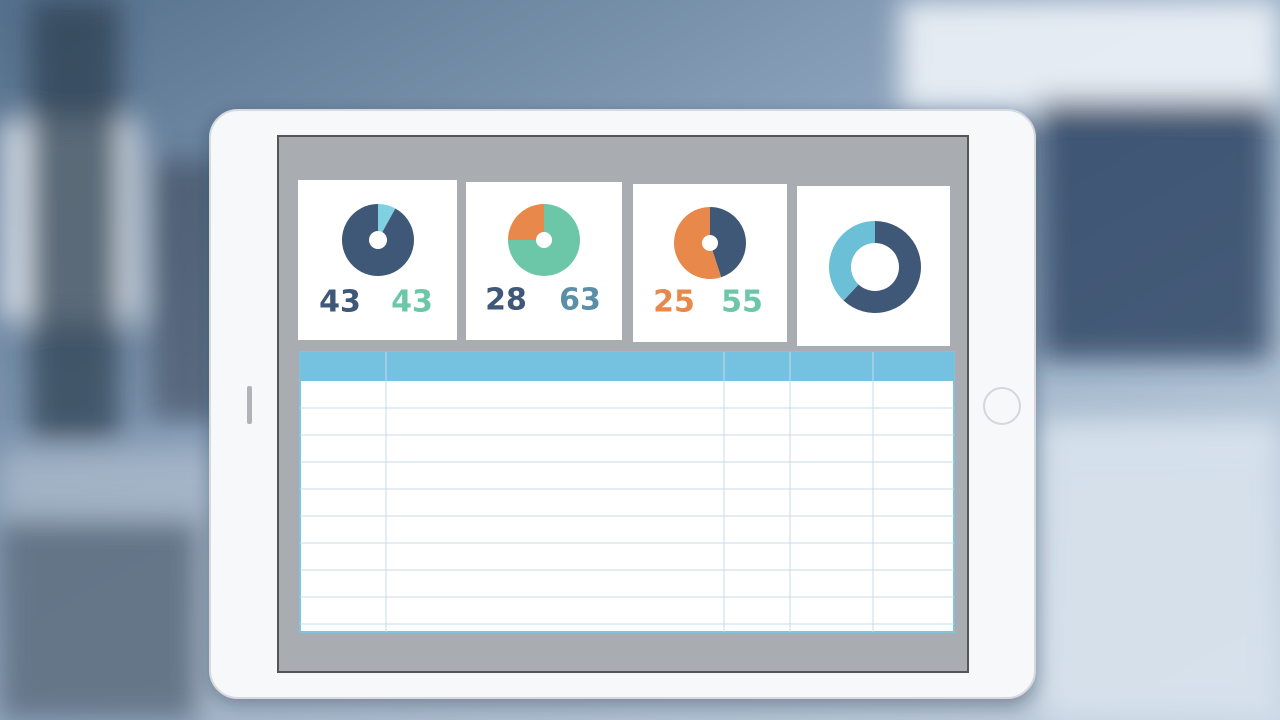 The image size is (1280, 720). What do you see at coordinates (627, 366) in the screenshot?
I see `table-header` at bounding box center [627, 366].